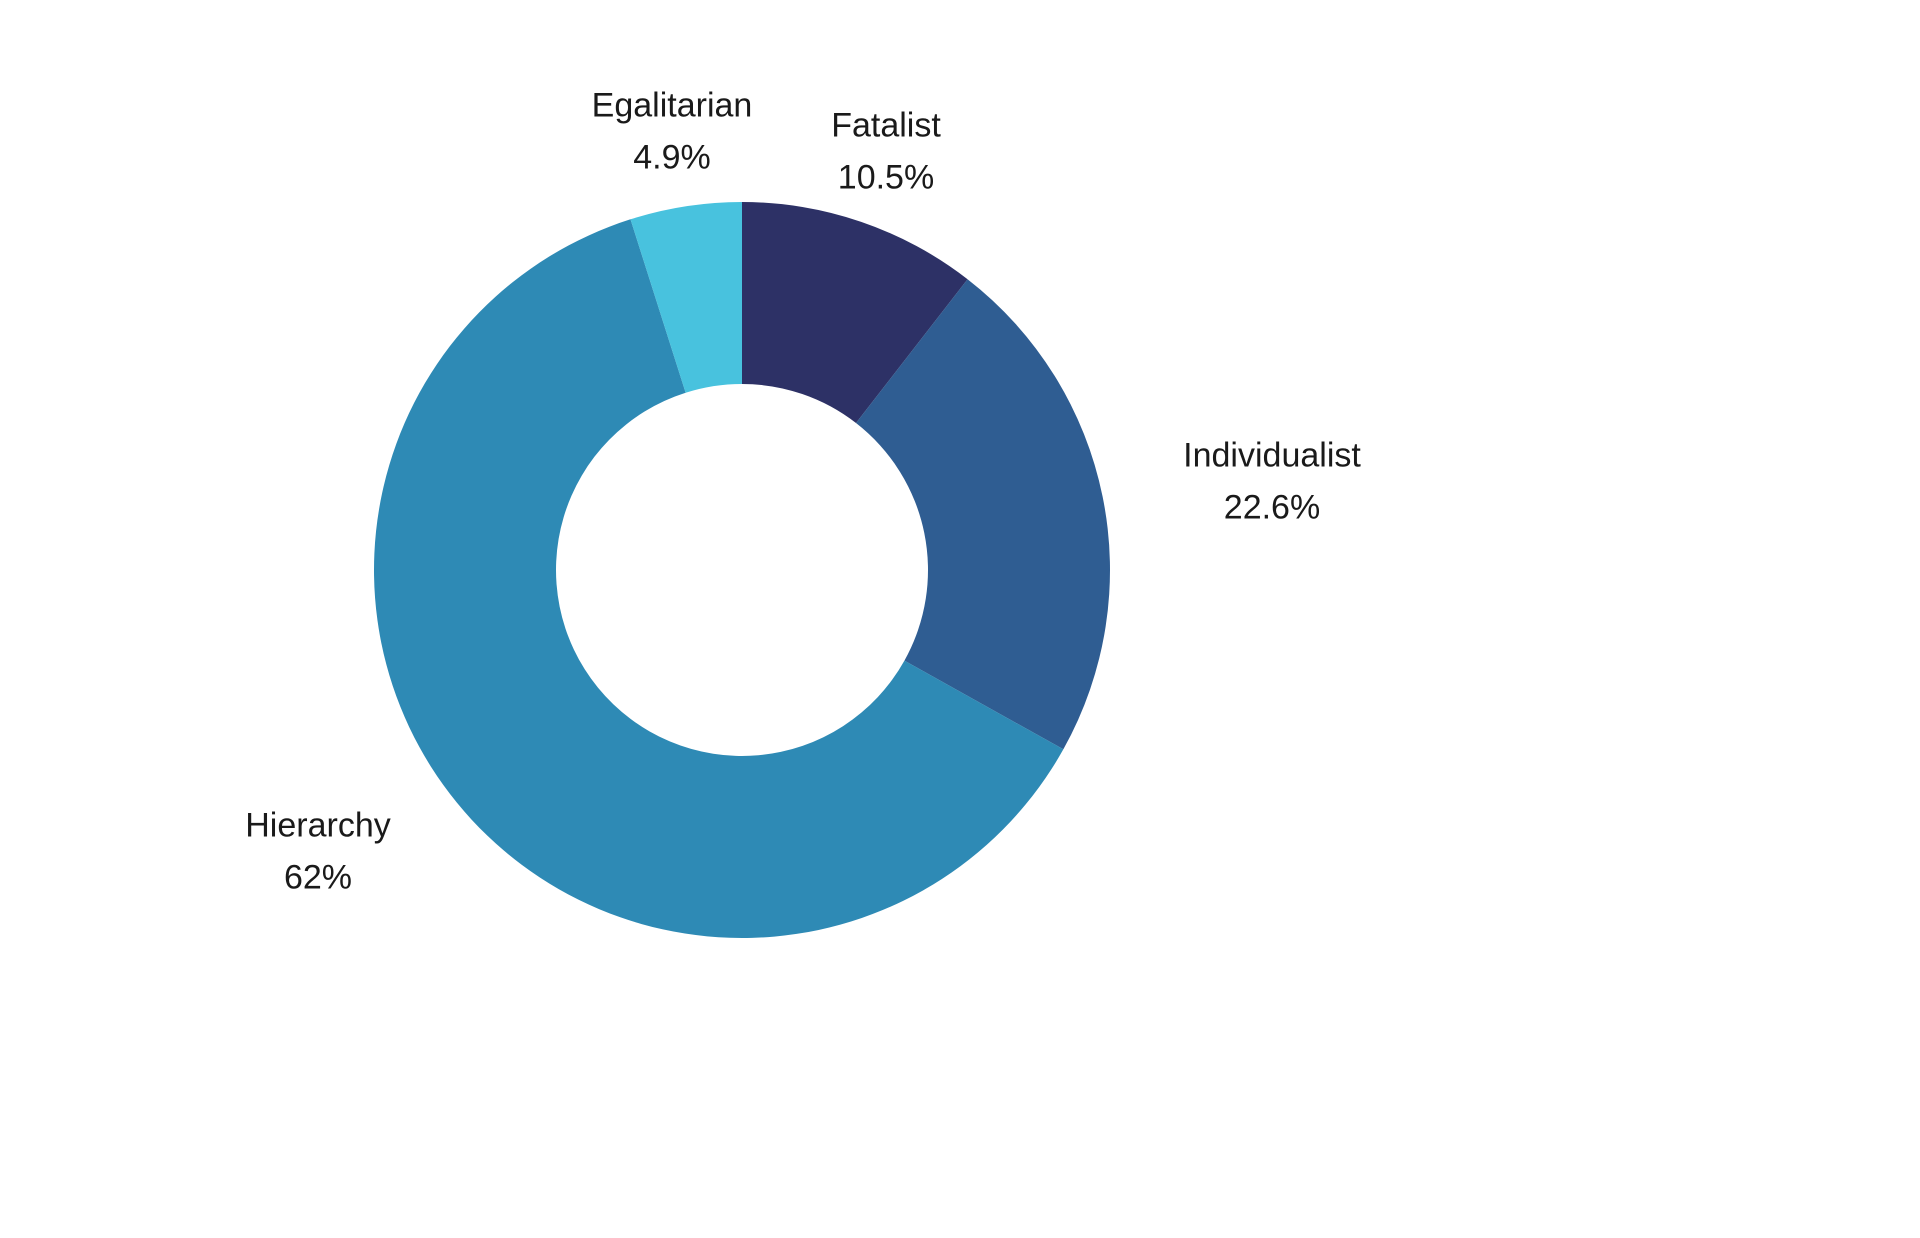  What do you see at coordinates (318, 877) in the screenshot?
I see `slice-percent-text: 62%` at bounding box center [318, 877].